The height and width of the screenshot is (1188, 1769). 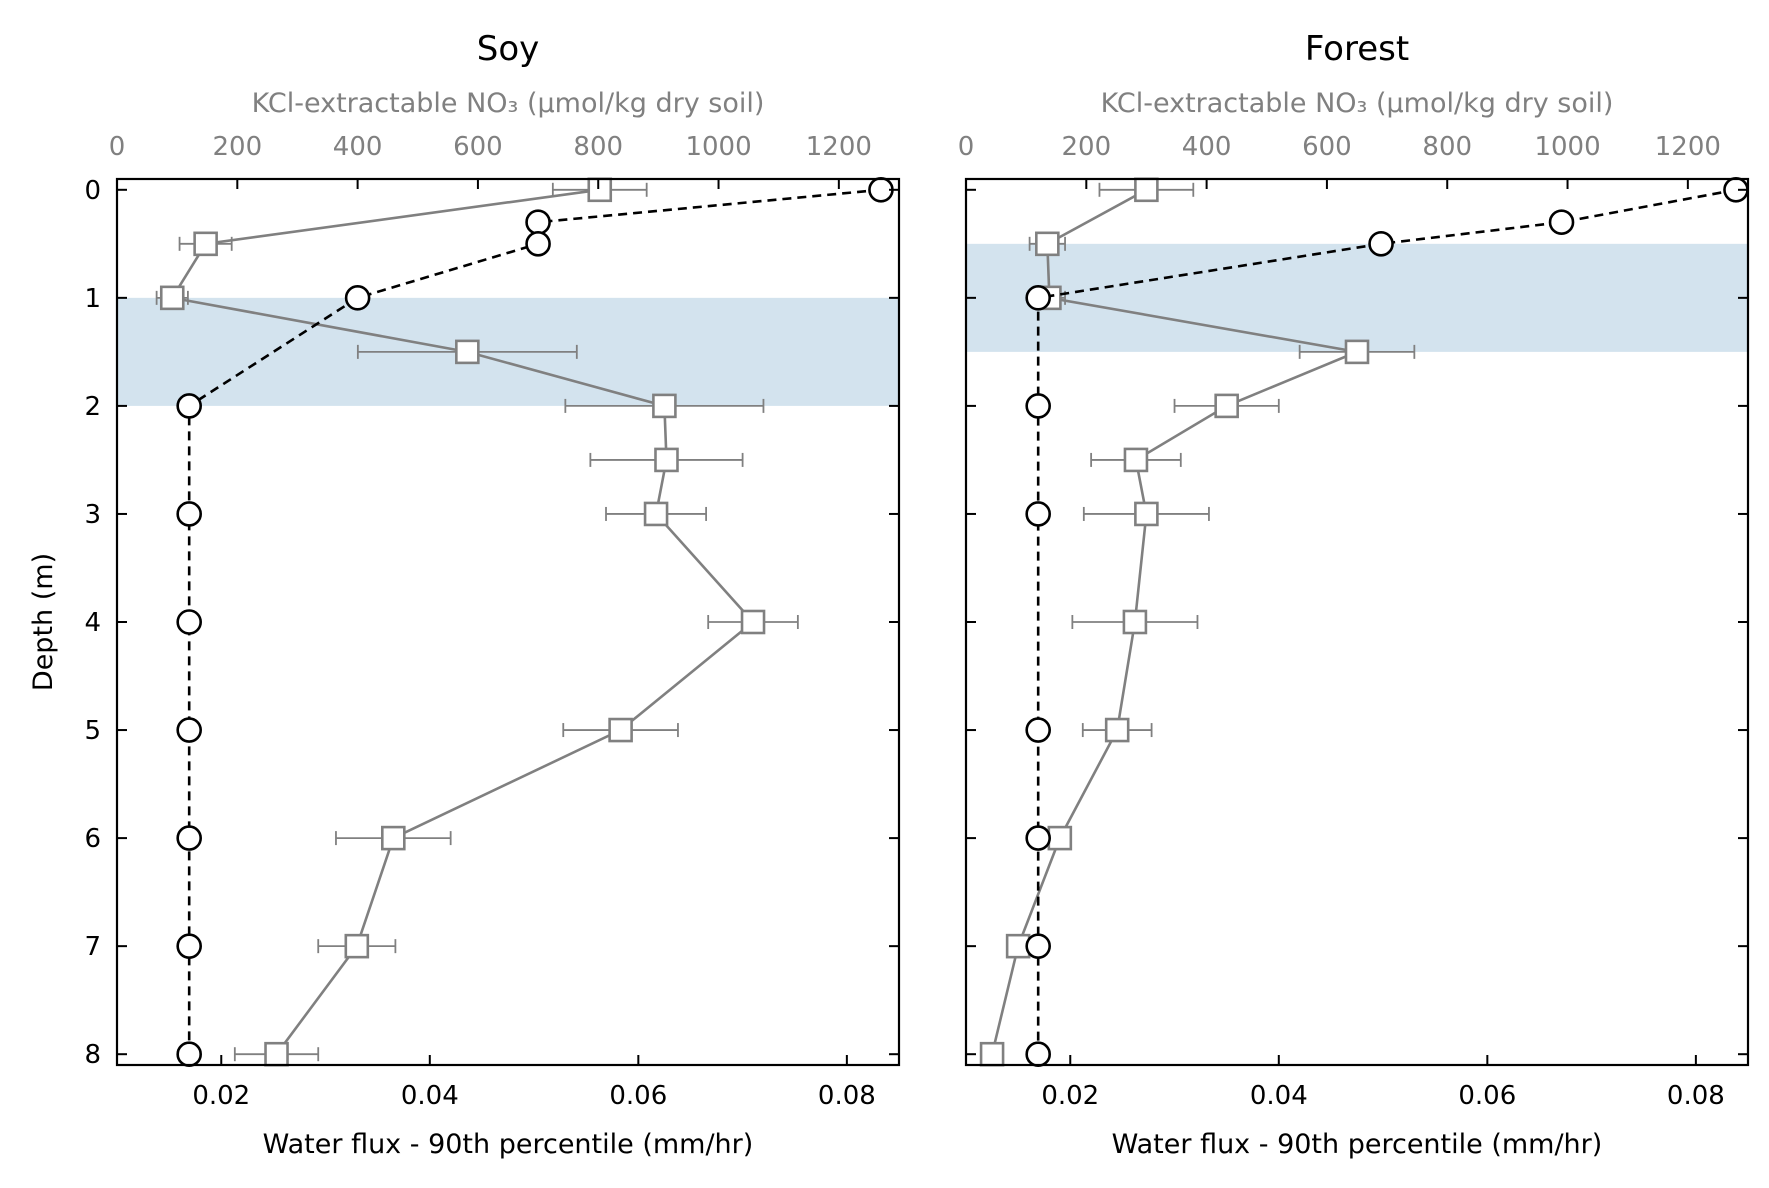 I want to click on chart-title: Soy, so click(x=508, y=49).